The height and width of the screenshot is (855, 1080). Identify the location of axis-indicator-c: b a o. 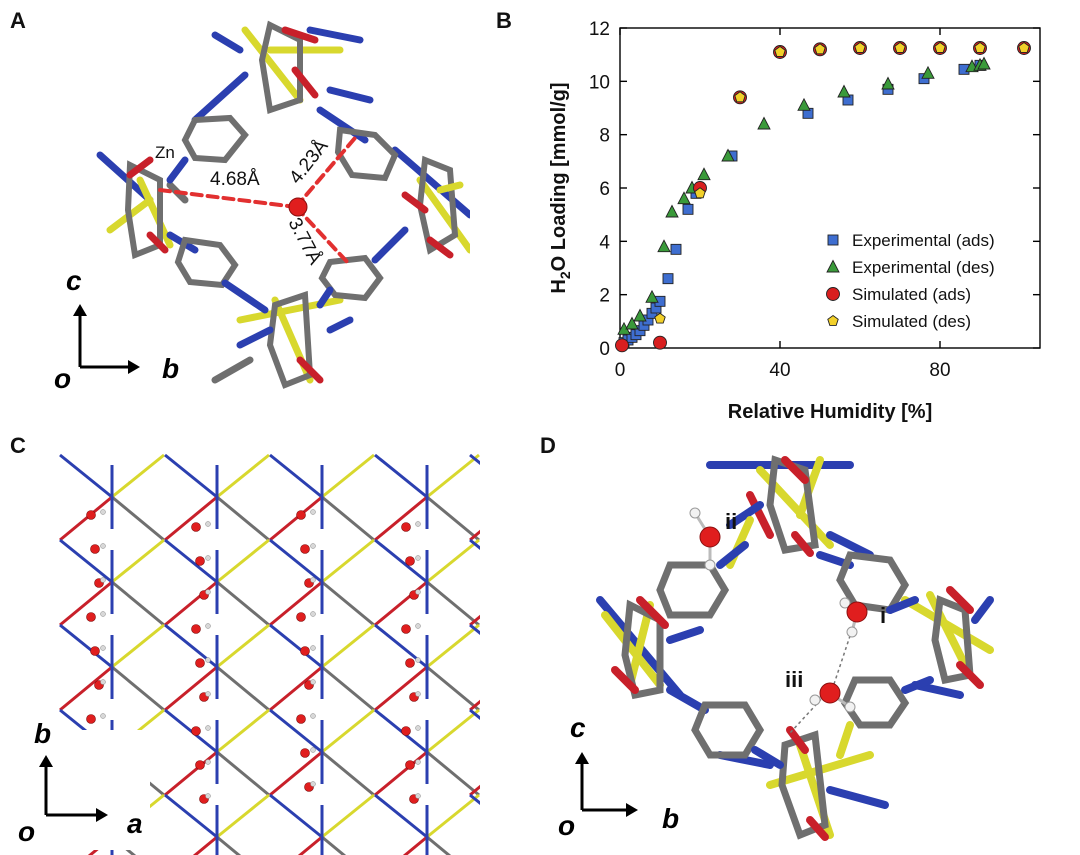
(84, 784).